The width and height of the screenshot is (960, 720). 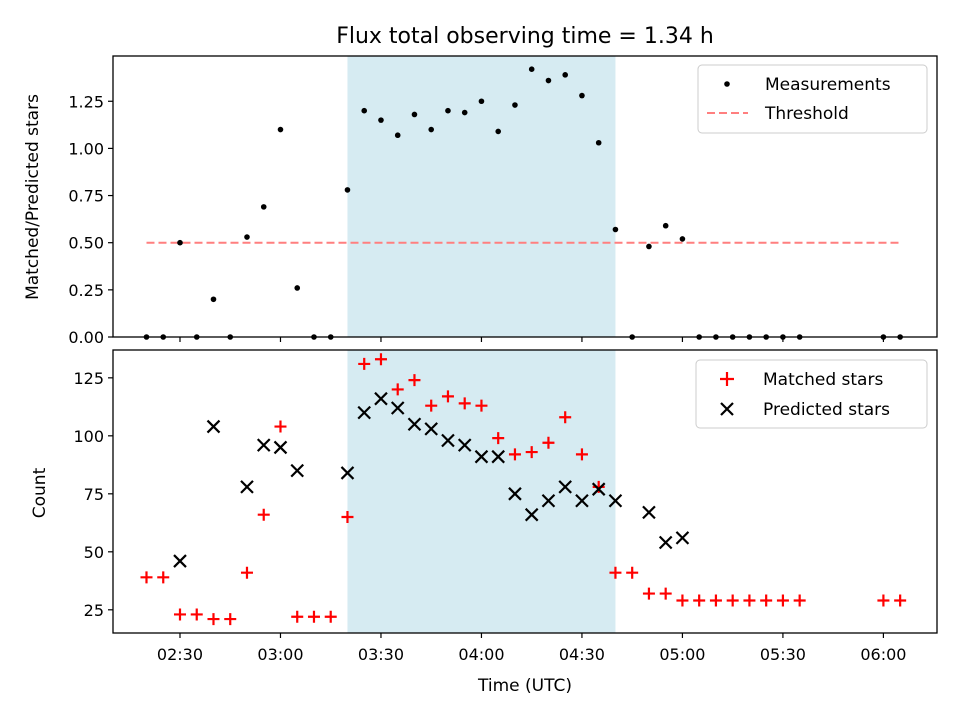 What do you see at coordinates (280, 654) in the screenshot?
I see `x-tick-label: 03:00` at bounding box center [280, 654].